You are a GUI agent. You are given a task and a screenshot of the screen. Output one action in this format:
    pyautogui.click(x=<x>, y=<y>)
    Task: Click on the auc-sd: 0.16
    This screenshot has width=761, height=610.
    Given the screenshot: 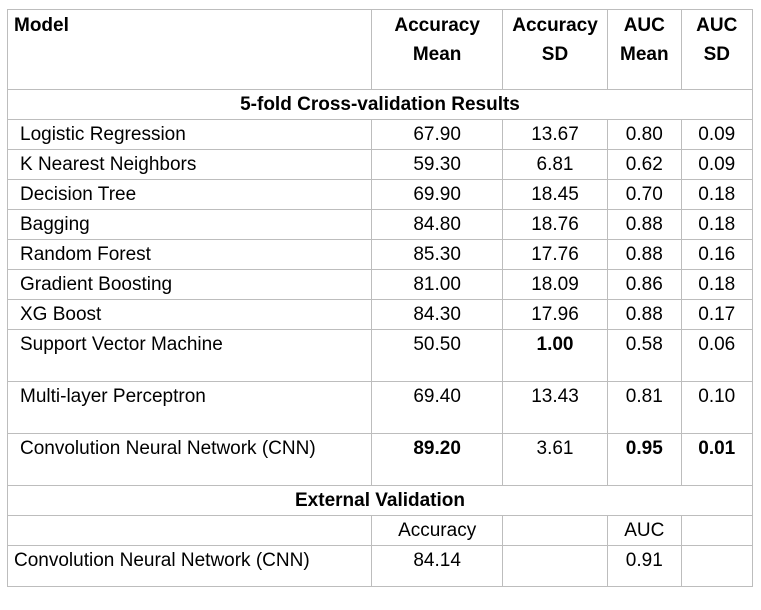 What is the action you would take?
    pyautogui.click(x=717, y=254)
    